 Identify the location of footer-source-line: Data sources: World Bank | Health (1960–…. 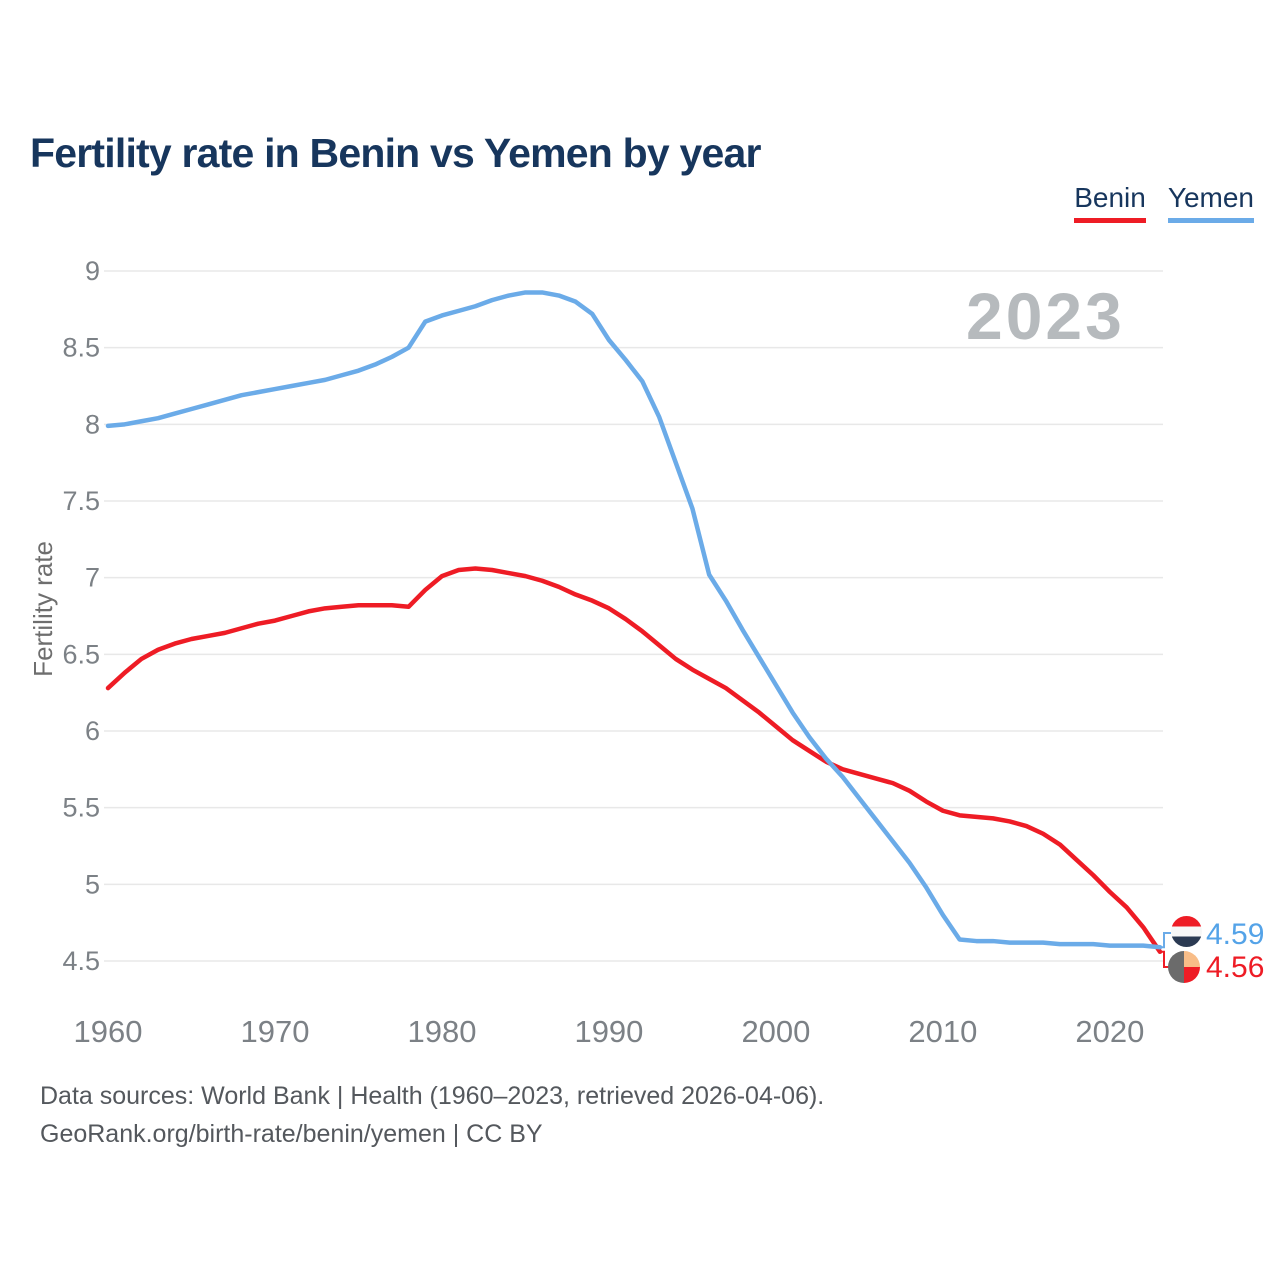
(432, 1096).